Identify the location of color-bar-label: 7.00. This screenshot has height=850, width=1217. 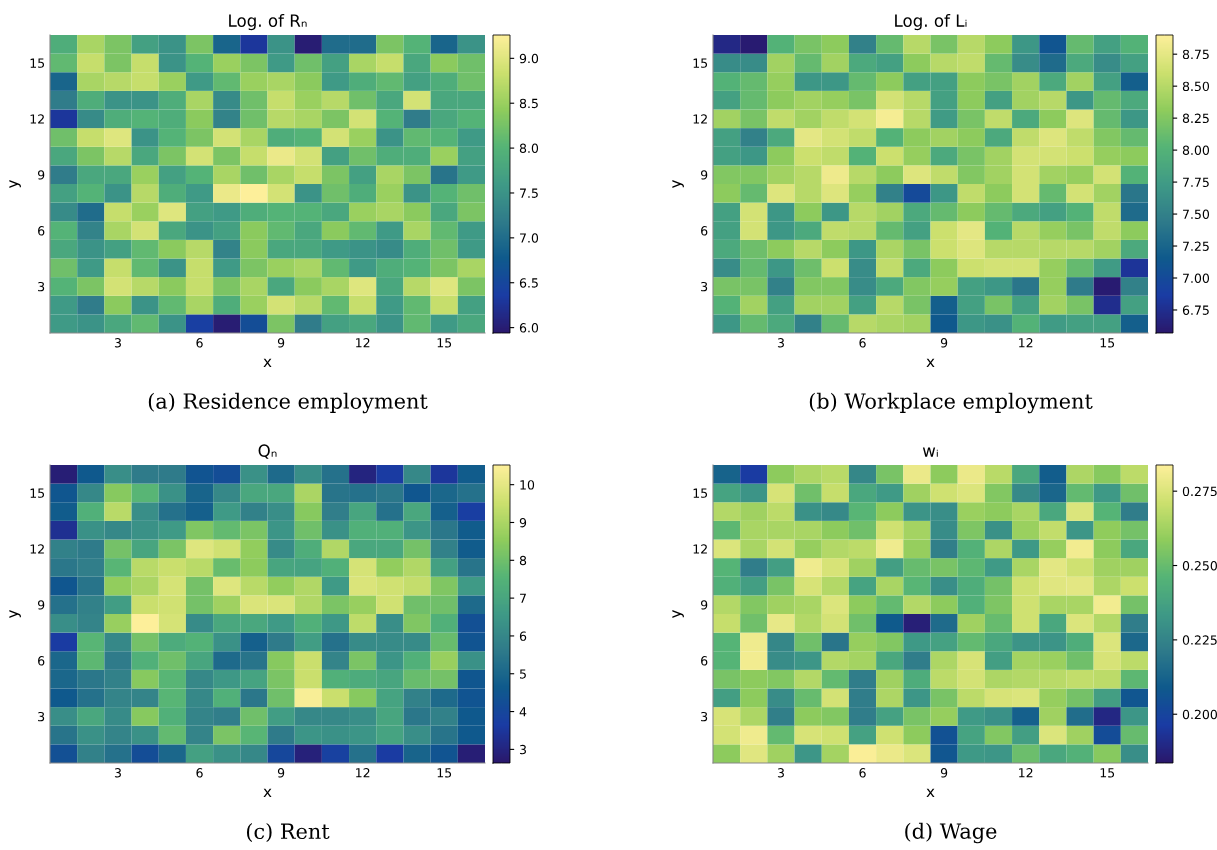
(1196, 278).